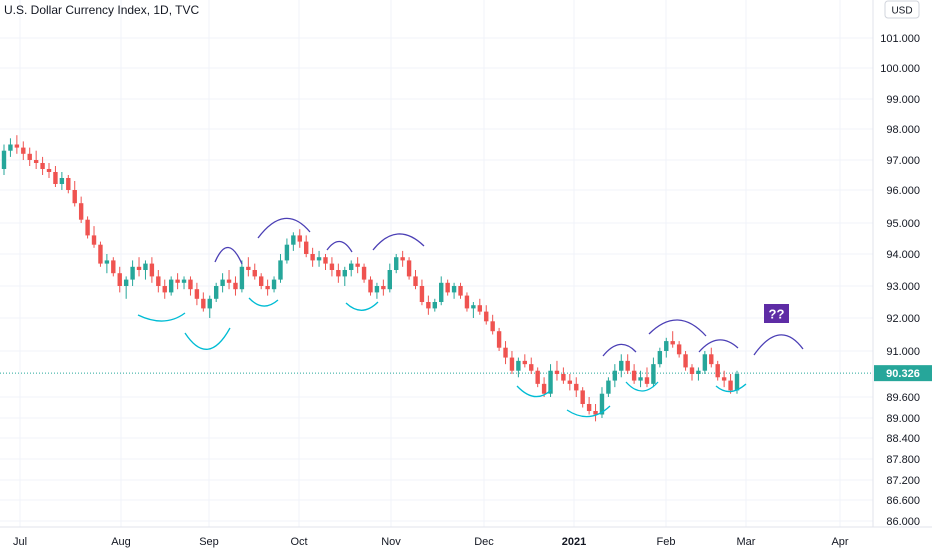 Image resolution: width=932 pixels, height=550 pixels. Describe the element at coordinates (484, 542) in the screenshot. I see `time-tick-label: Dec` at that location.